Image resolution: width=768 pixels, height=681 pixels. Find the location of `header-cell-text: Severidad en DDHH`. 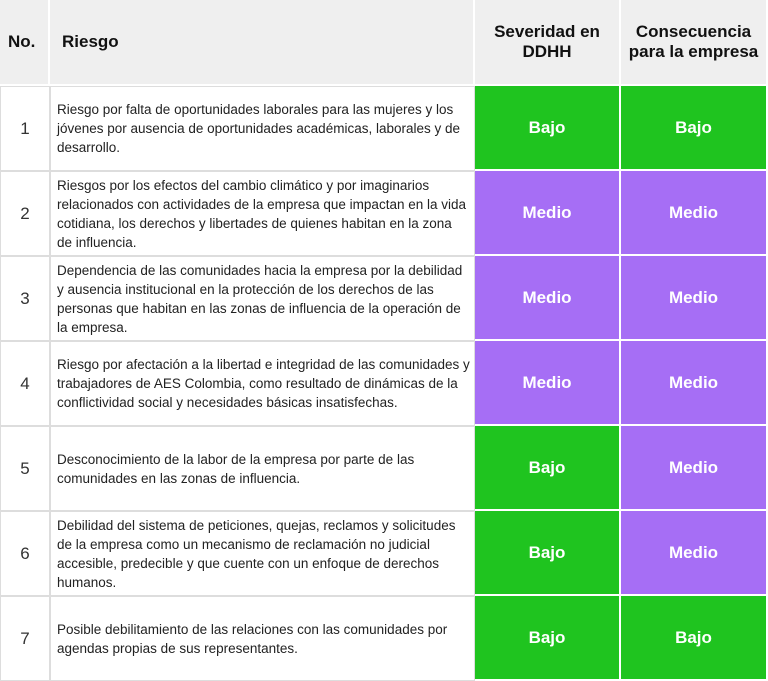

header-cell-text: Severidad en DDHH is located at coordinates (547, 41).